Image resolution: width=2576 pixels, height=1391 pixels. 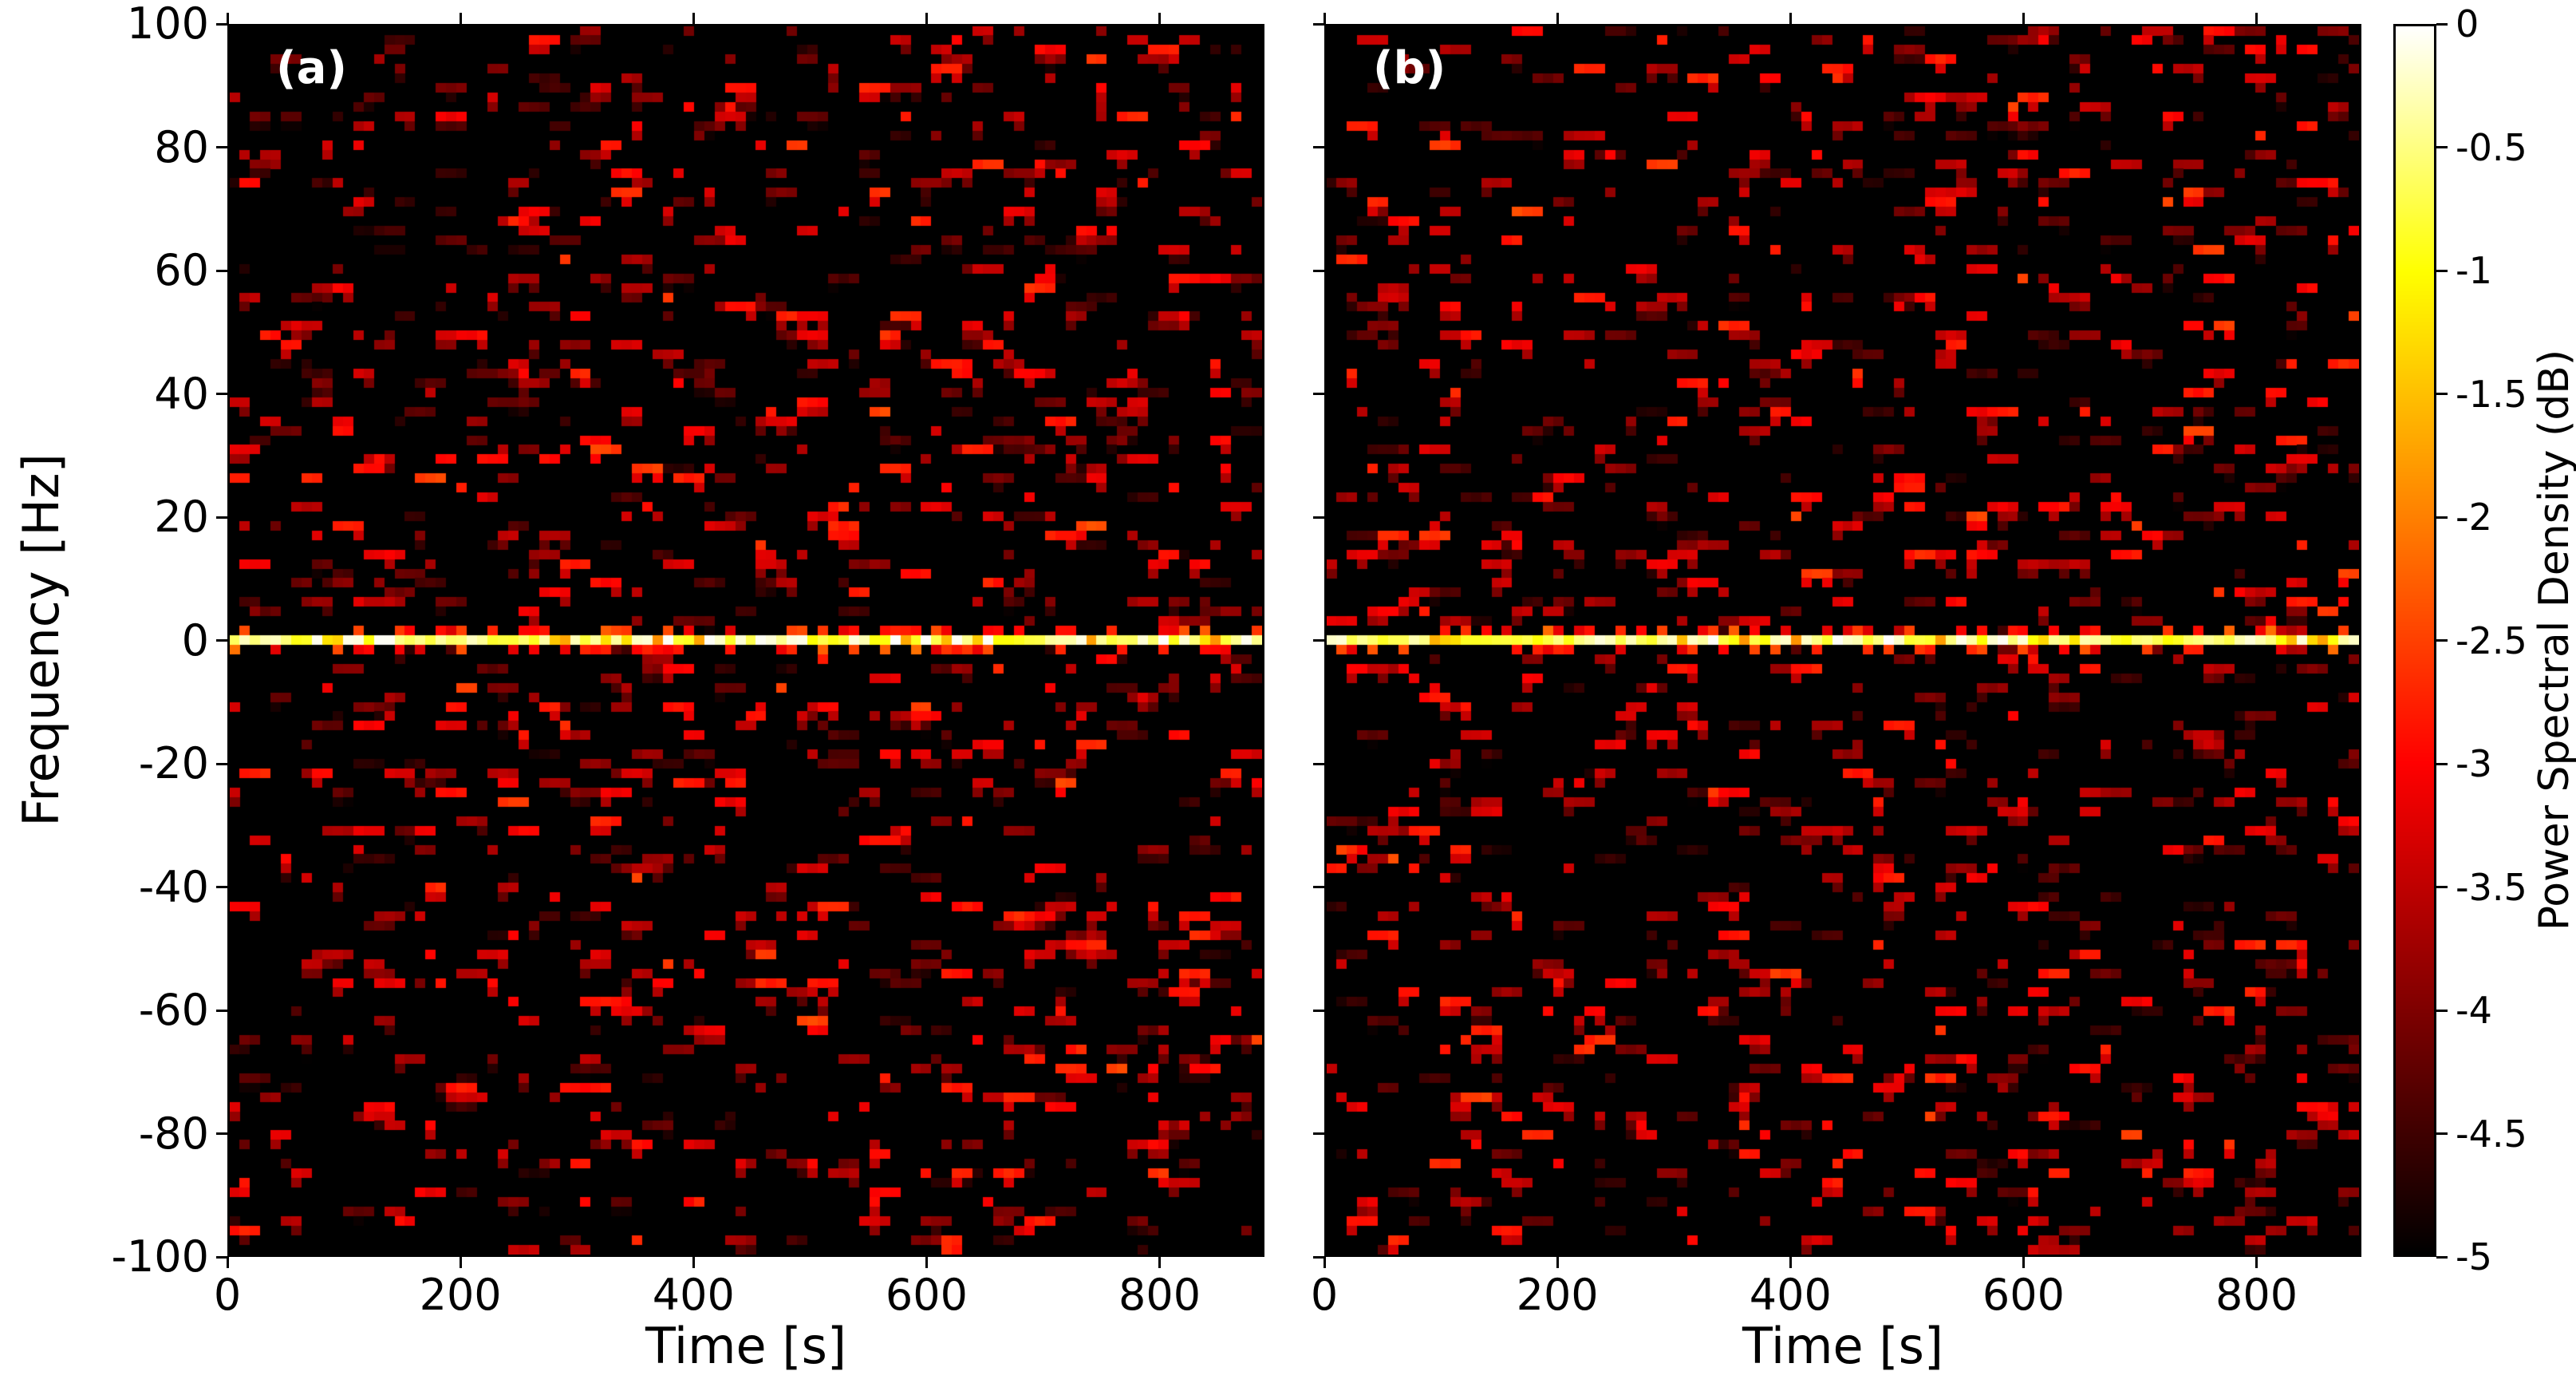 What do you see at coordinates (2492, 640) in the screenshot?
I see `colorbar-tick-label: -2.5` at bounding box center [2492, 640].